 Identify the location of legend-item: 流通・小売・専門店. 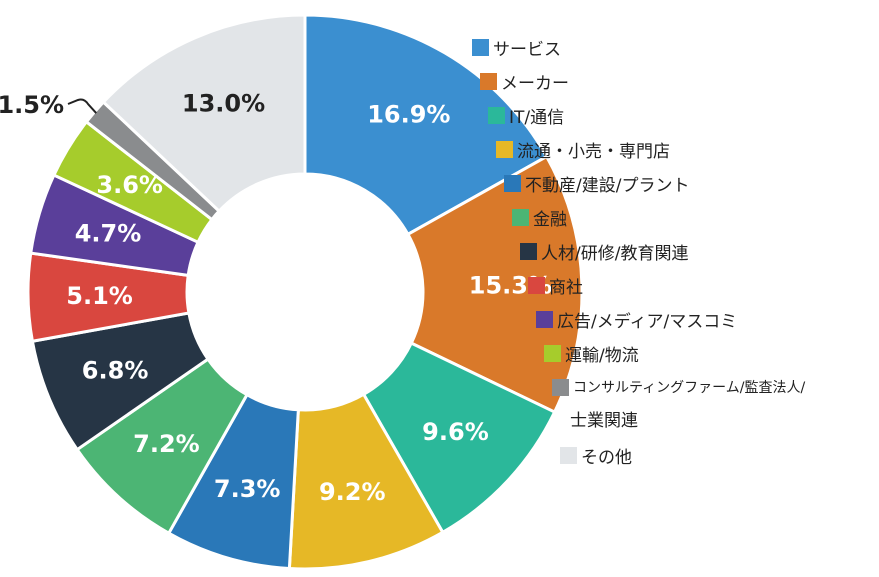
(684, 149).